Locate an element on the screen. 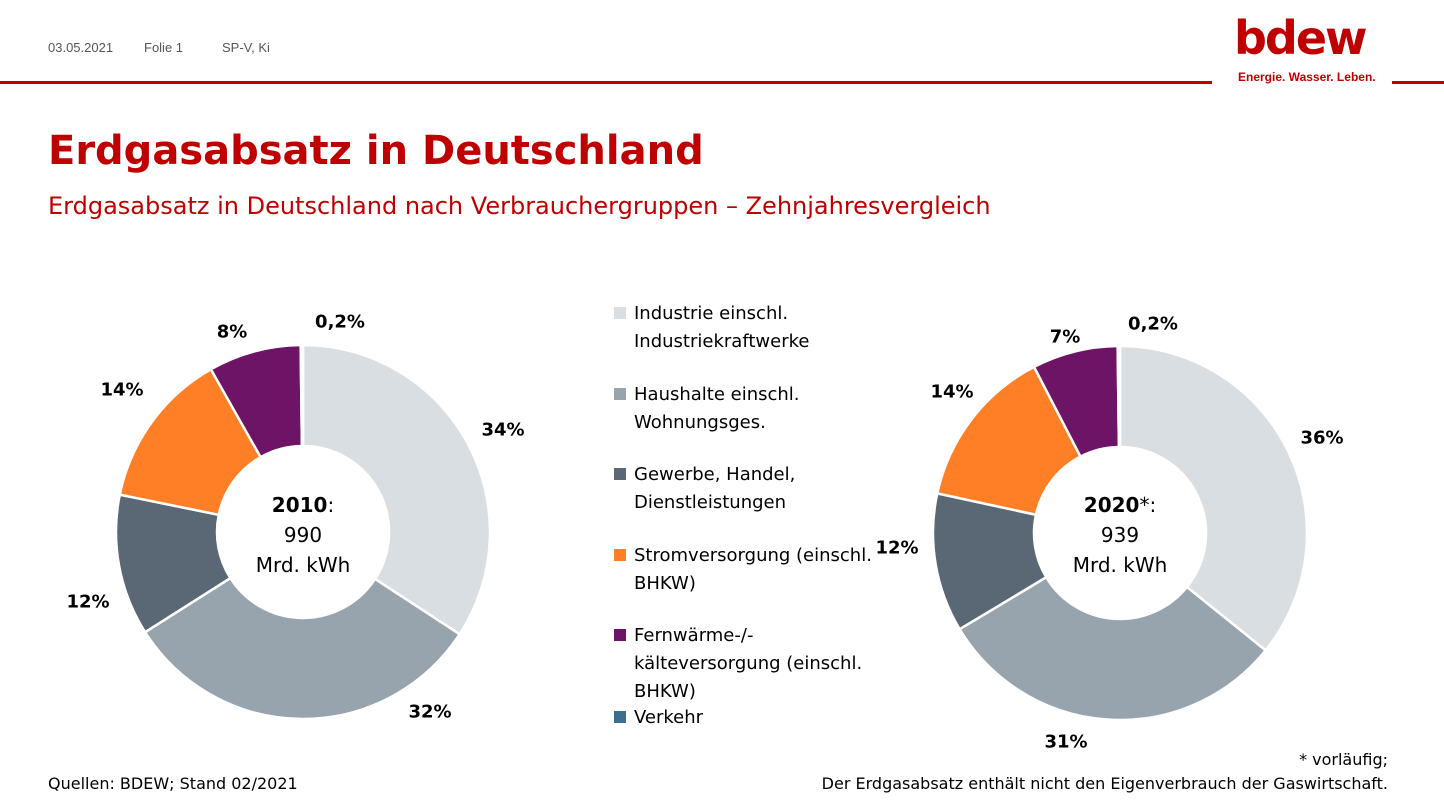  legend-label-gewerbe: Gewerbe, Handel, Dienstleistungen is located at coordinates (715, 488).